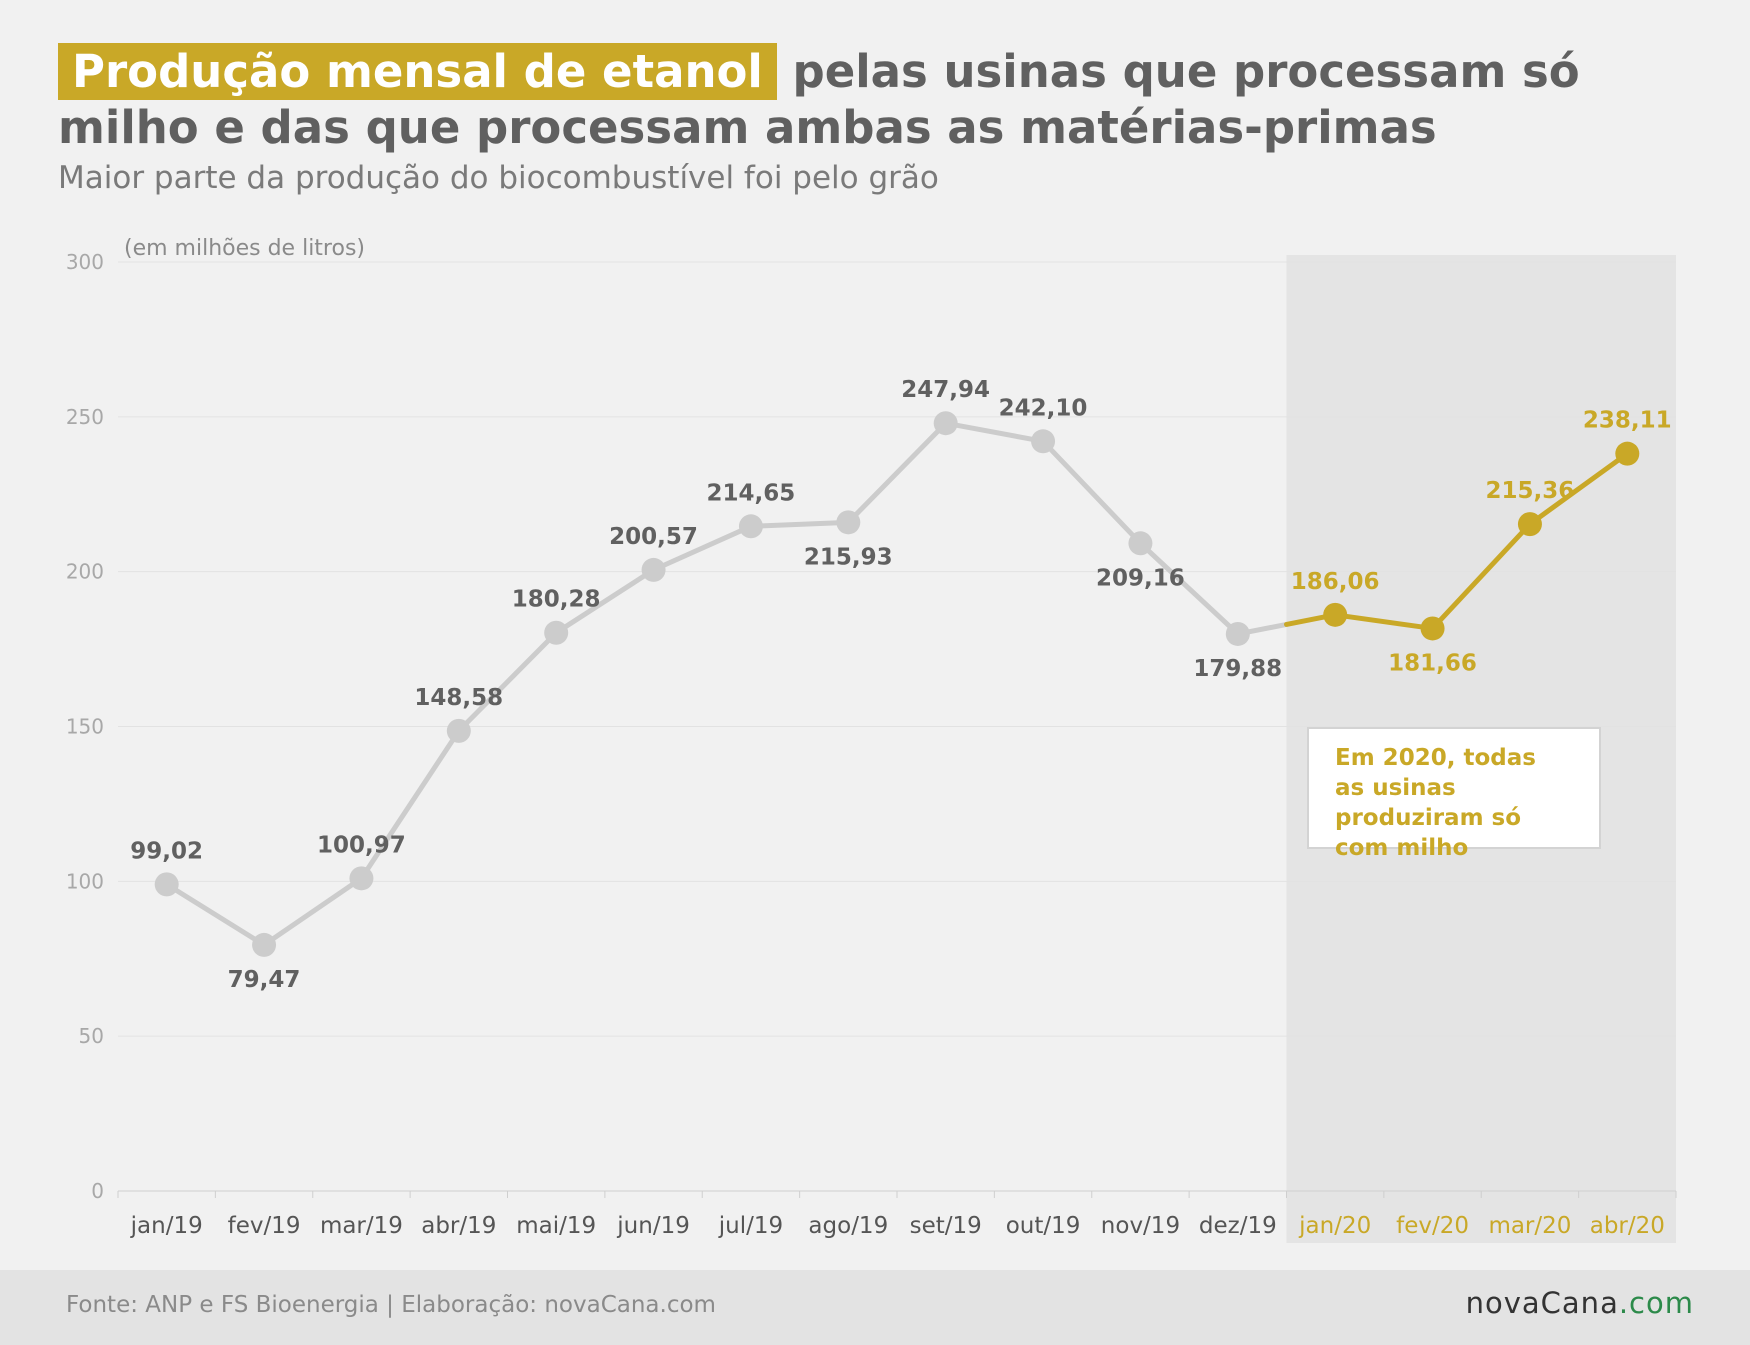 This screenshot has width=1750, height=1345. What do you see at coordinates (1140, 1226) in the screenshot?
I see `x-tick-label: nov/19` at bounding box center [1140, 1226].